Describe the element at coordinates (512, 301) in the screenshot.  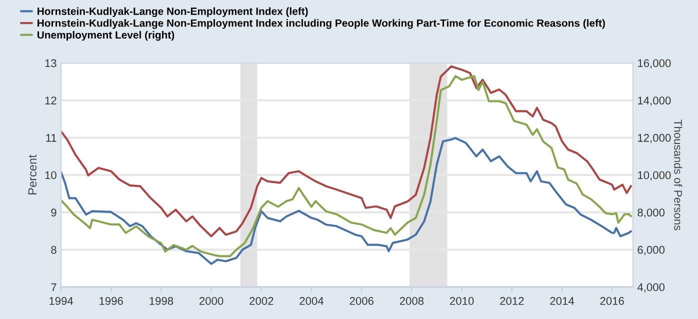
I see `x-tick-label: 2012` at that location.